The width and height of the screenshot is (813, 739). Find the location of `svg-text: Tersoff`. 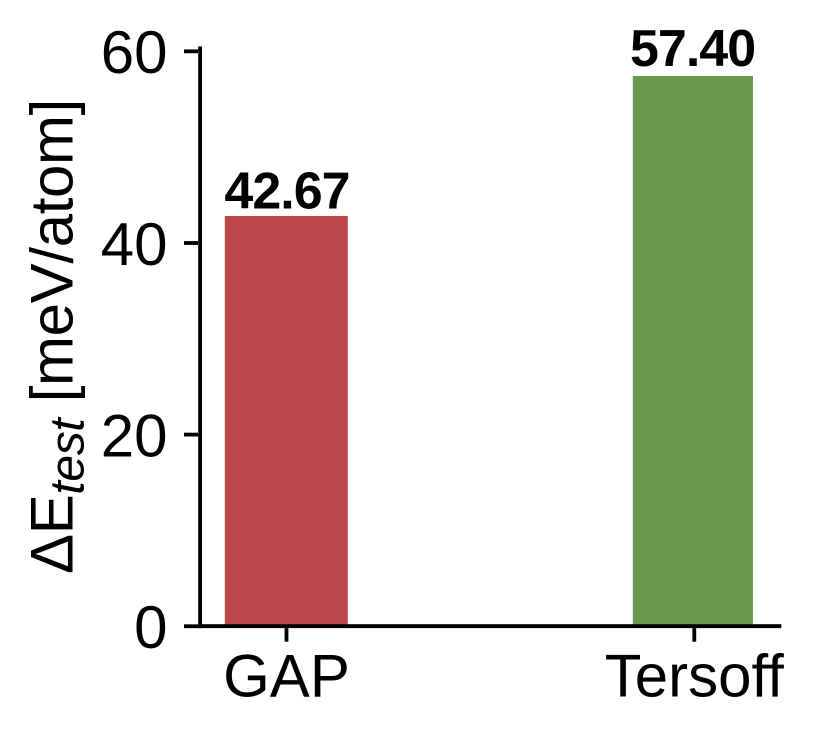

svg-text: Tersoff is located at coordinates (694, 675).